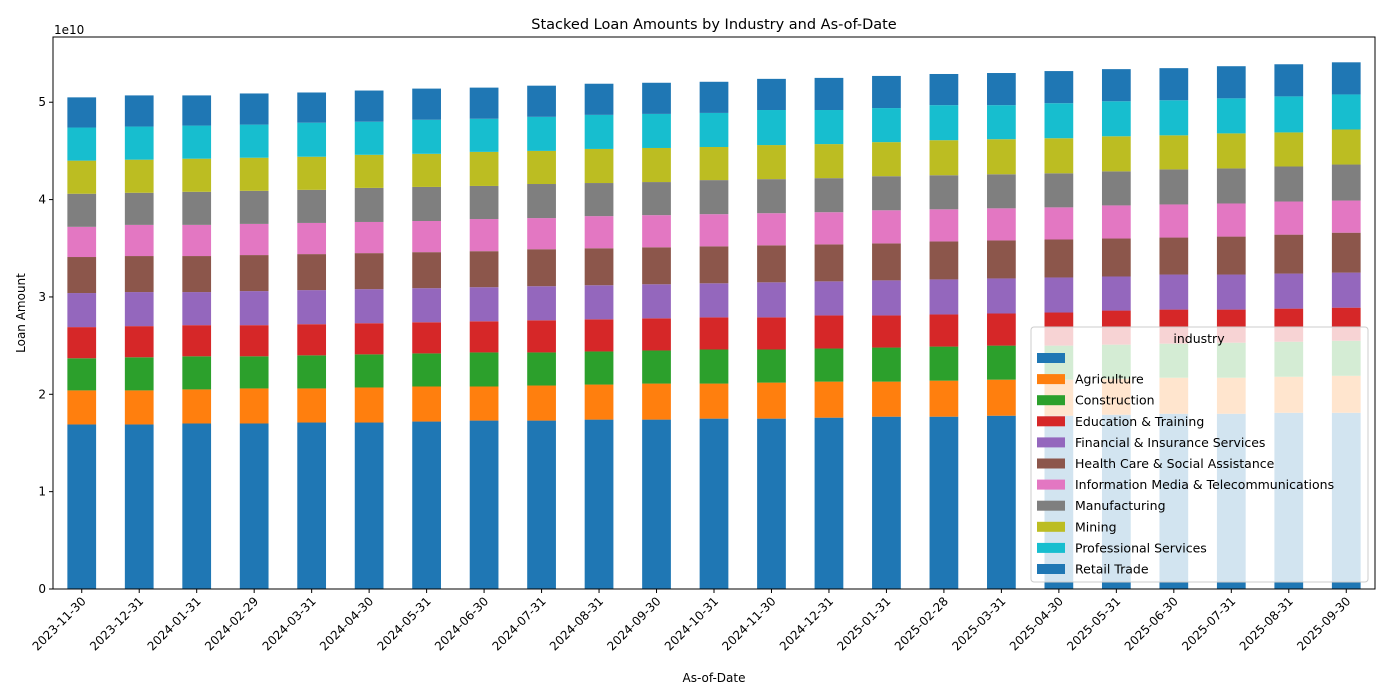 The height and width of the screenshot is (700, 1400). Describe the element at coordinates (1115, 400) in the screenshot. I see `legend-label: Construction` at that location.